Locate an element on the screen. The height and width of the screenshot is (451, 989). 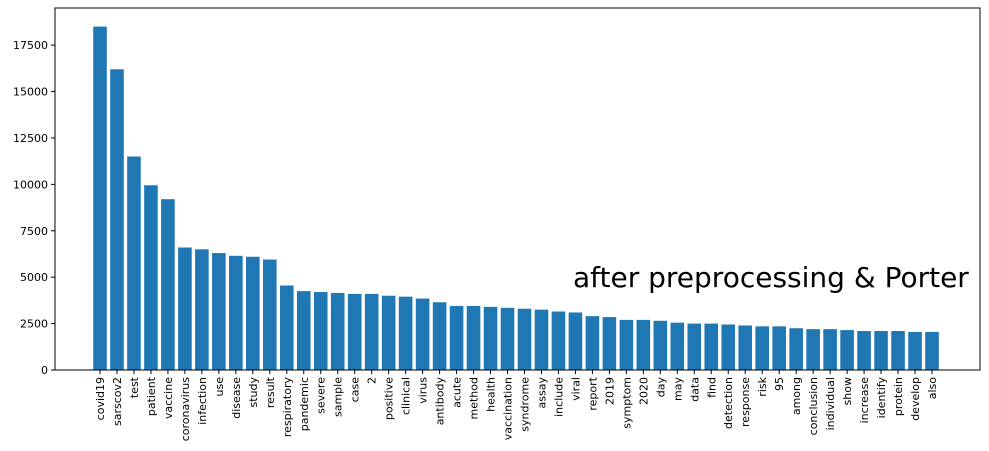
bar-test is located at coordinates (134, 263).